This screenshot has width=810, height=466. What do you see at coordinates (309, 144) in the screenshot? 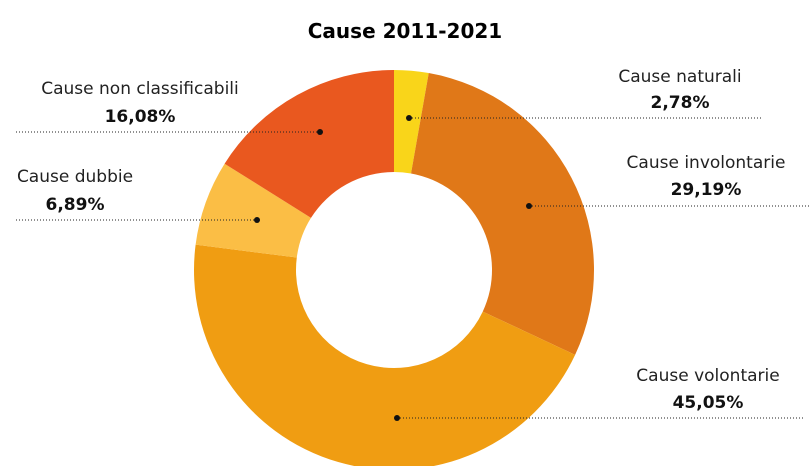
I see `slice-cause-non-classificabili` at bounding box center [309, 144].